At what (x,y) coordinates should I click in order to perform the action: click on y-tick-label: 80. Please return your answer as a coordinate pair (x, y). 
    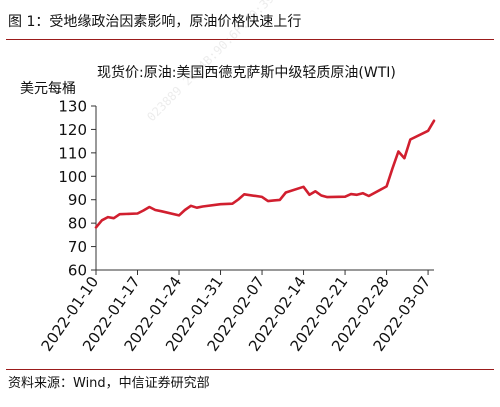
    Looking at the image, I should click on (77, 224).